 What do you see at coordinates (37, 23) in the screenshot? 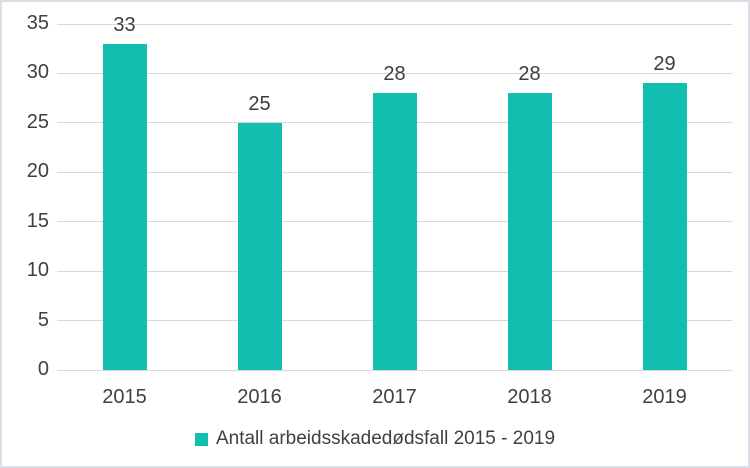
I see `y-axis-tick-label: 35` at bounding box center [37, 23].